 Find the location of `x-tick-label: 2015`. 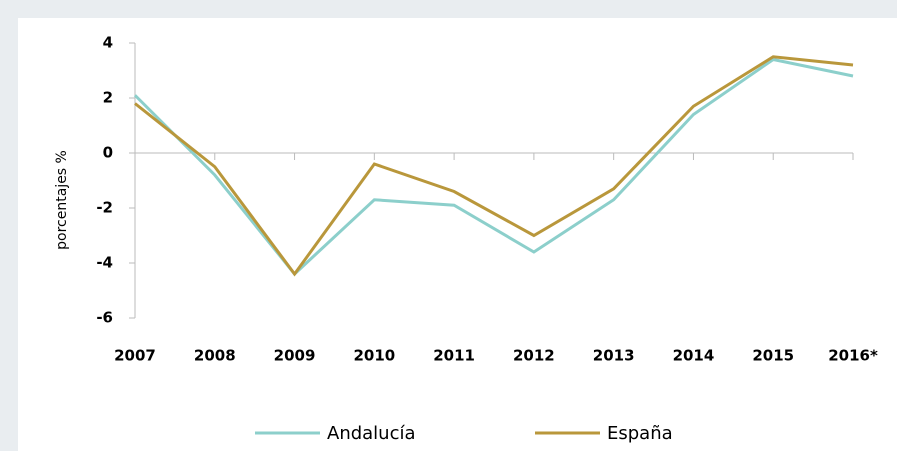

x-tick-label: 2015 is located at coordinates (773, 356).